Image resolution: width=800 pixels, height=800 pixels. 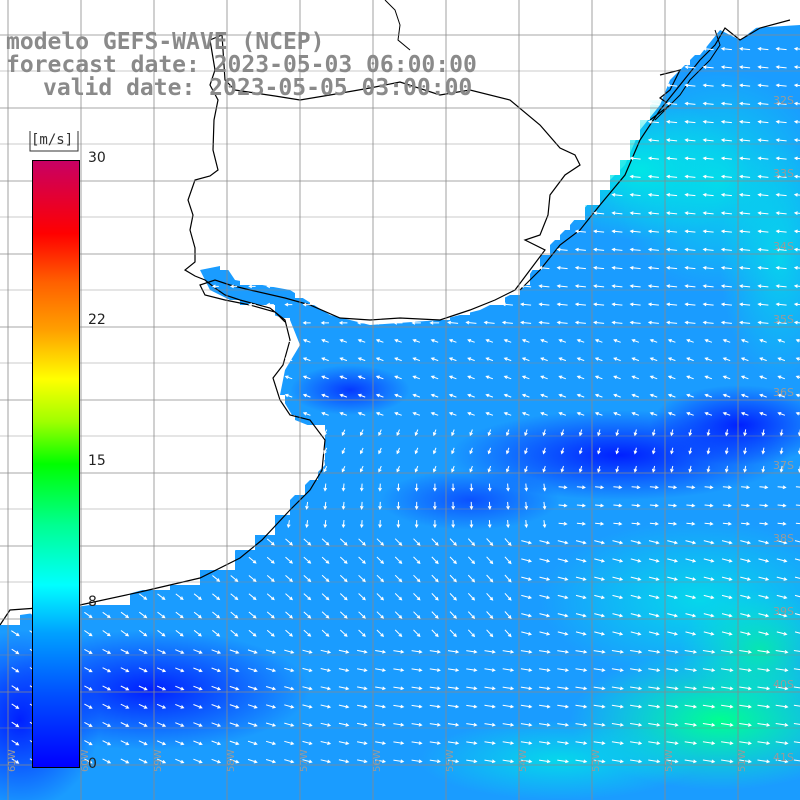 I want to click on border-river, so click(x=397, y=25).